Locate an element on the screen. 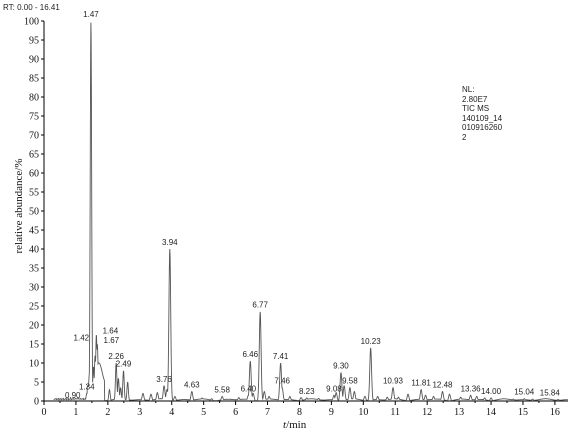 The height and width of the screenshot is (437, 578). y-tick-label: 70 is located at coordinates (34, 136).